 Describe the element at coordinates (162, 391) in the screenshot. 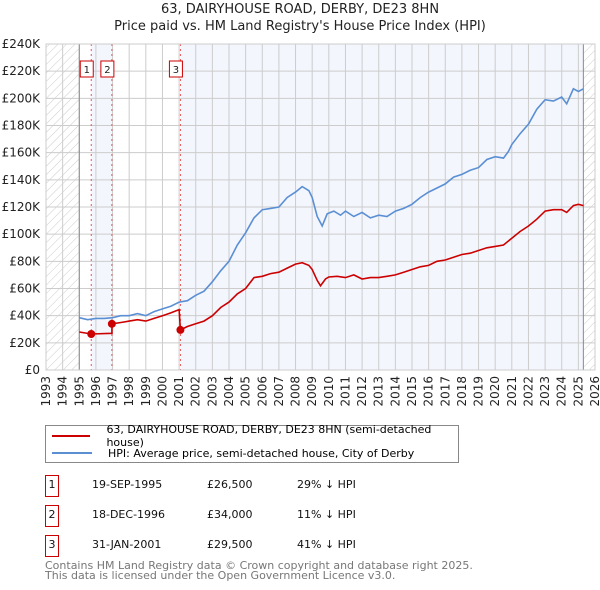

I see `x-tick-label: 2000` at that location.